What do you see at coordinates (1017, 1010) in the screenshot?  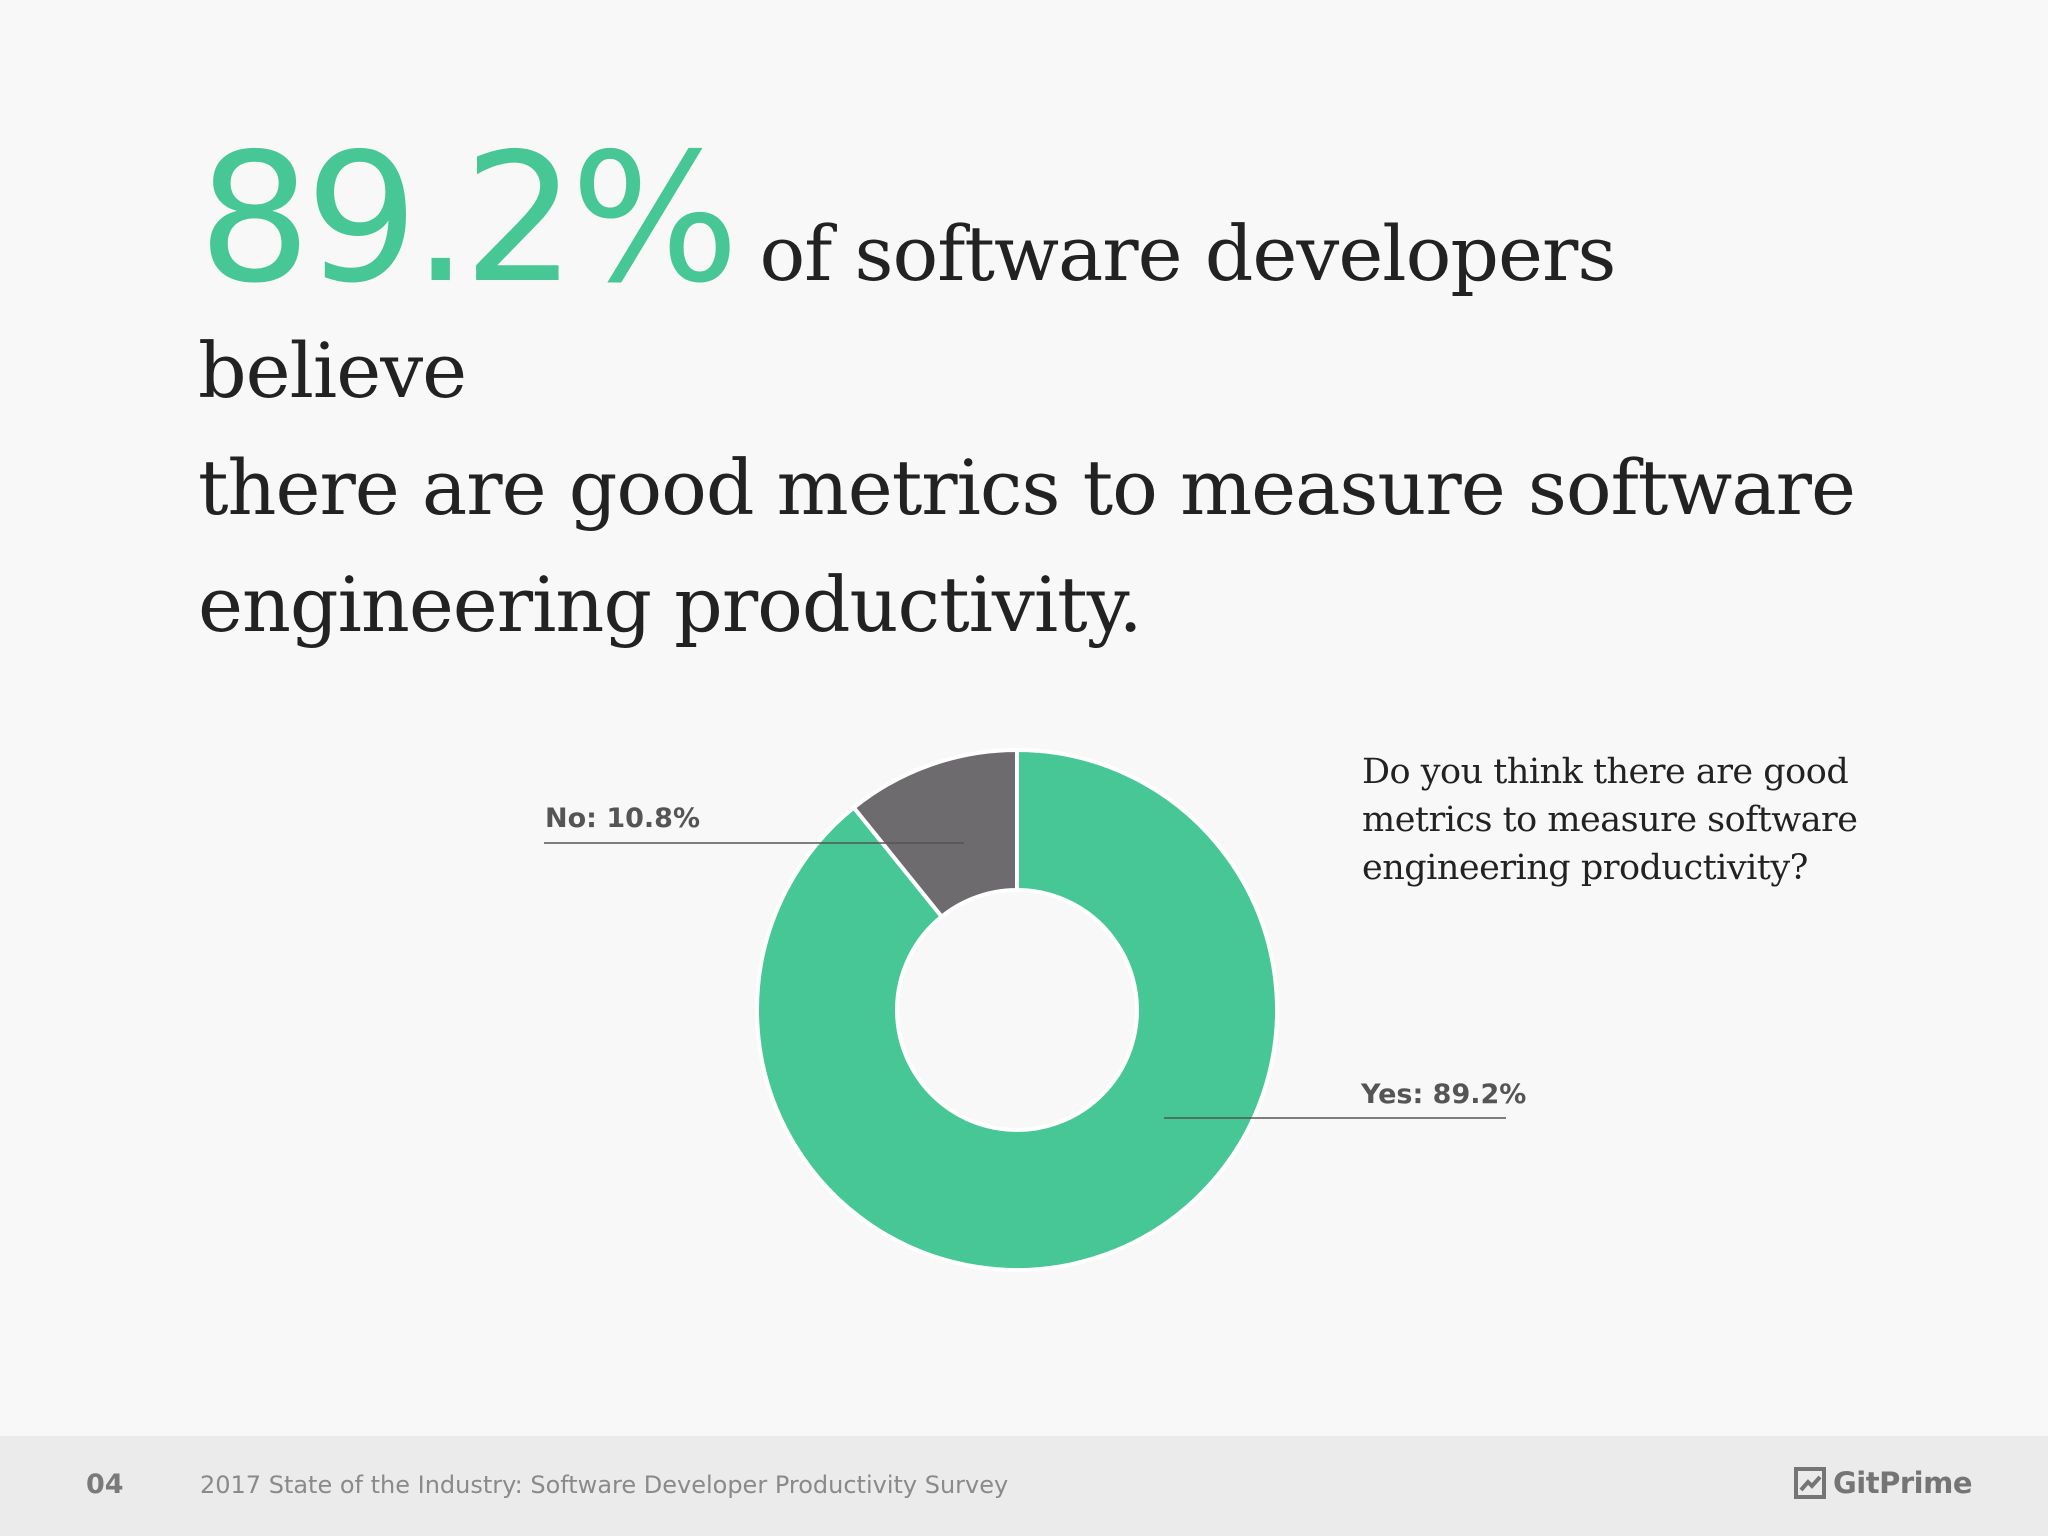 I see `donut-slice-yes` at bounding box center [1017, 1010].